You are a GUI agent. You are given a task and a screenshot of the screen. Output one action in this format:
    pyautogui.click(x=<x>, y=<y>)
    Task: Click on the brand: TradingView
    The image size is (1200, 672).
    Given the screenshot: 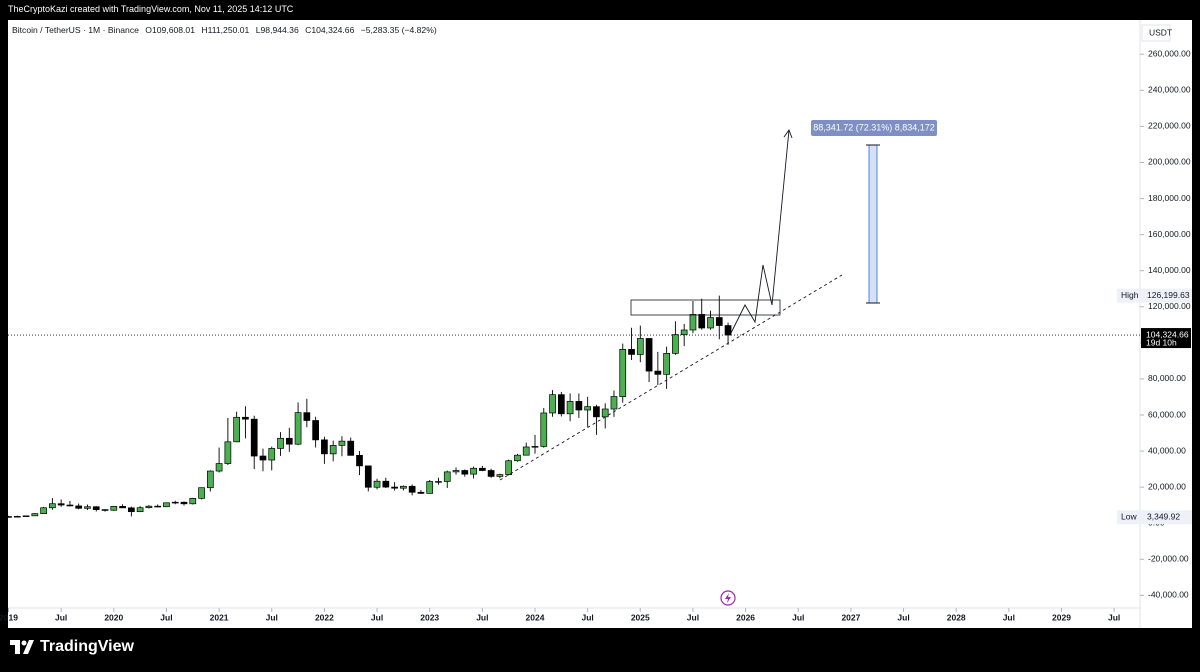 What is the action you would take?
    pyautogui.click(x=72, y=647)
    